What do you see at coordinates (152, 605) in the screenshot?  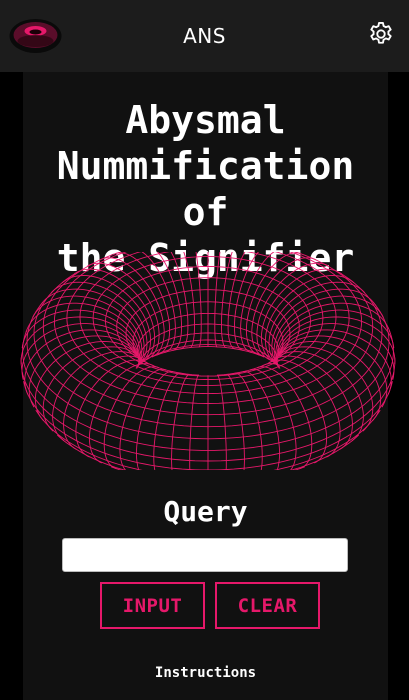 I see `input-button: INPUT` at bounding box center [152, 605].